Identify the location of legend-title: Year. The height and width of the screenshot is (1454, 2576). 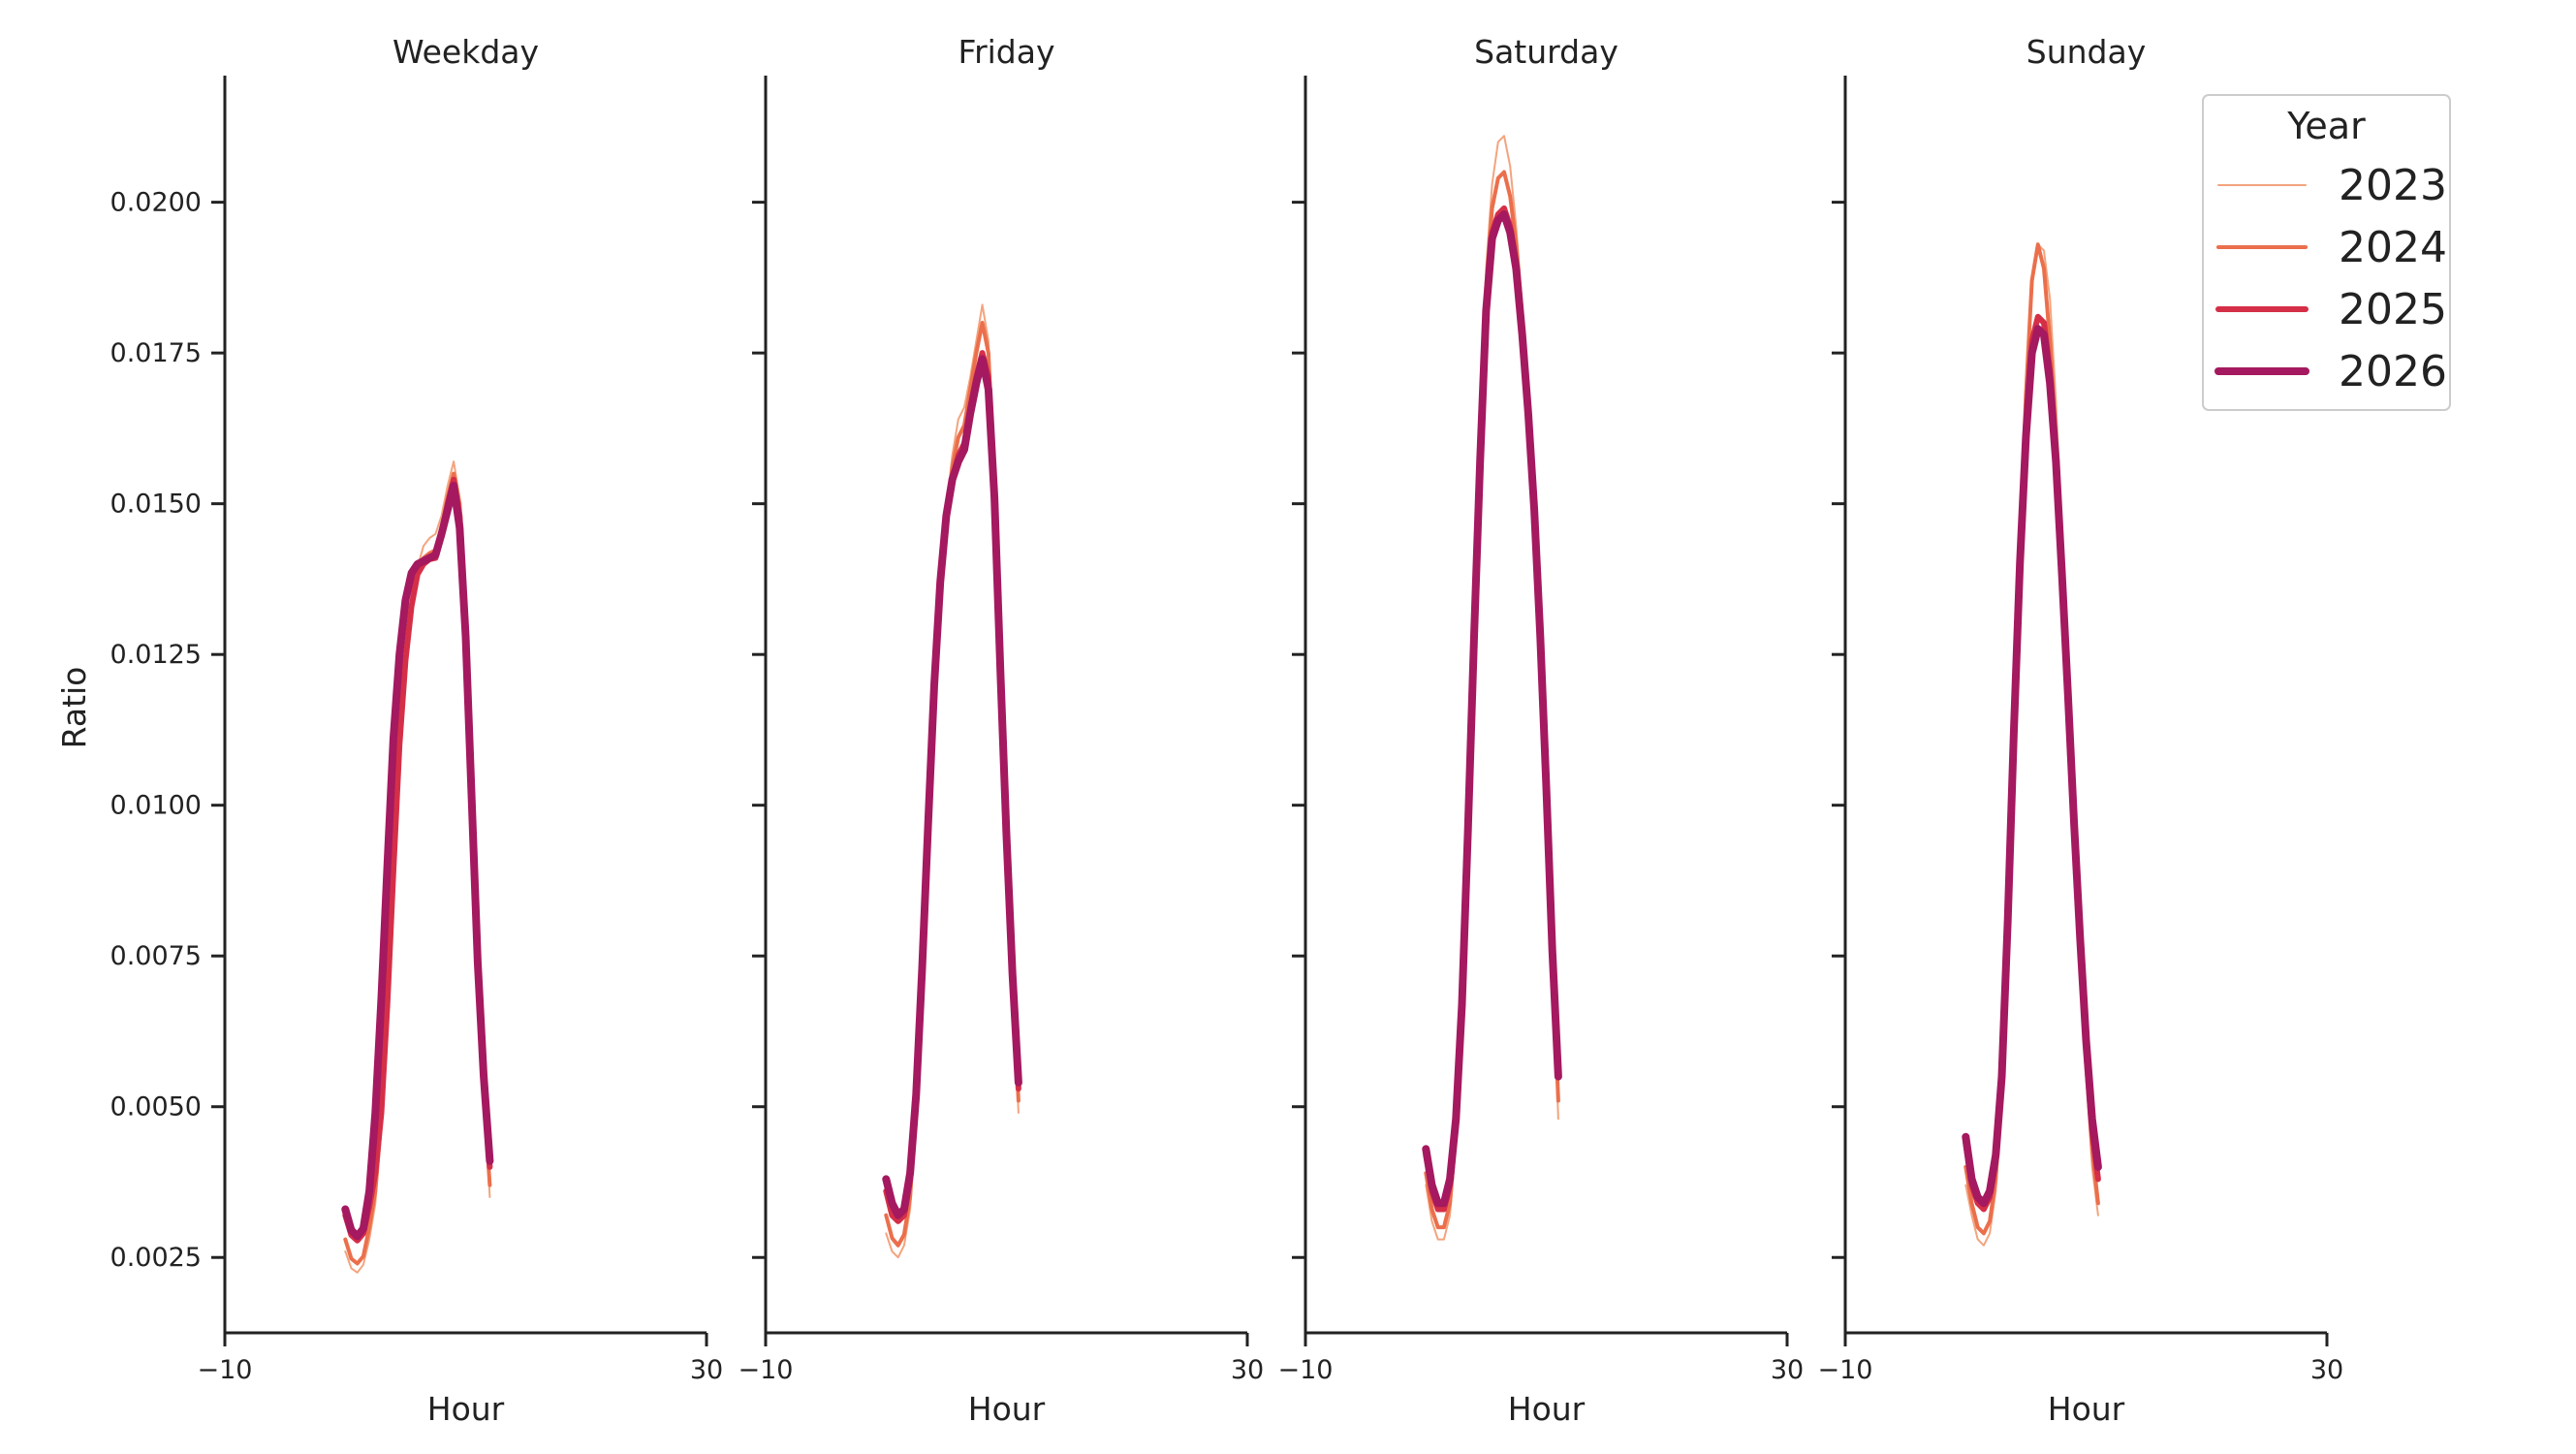
(2326, 126).